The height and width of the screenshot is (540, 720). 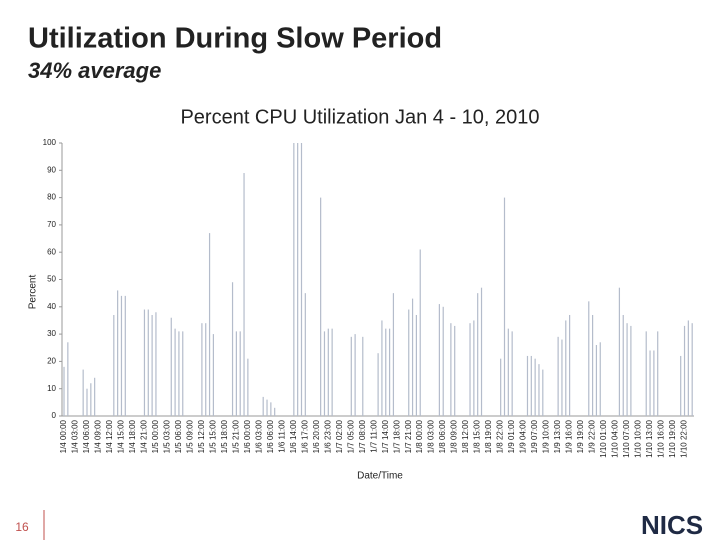 I want to click on x-tick-label: 1/7 08:00, so click(x=362, y=436).